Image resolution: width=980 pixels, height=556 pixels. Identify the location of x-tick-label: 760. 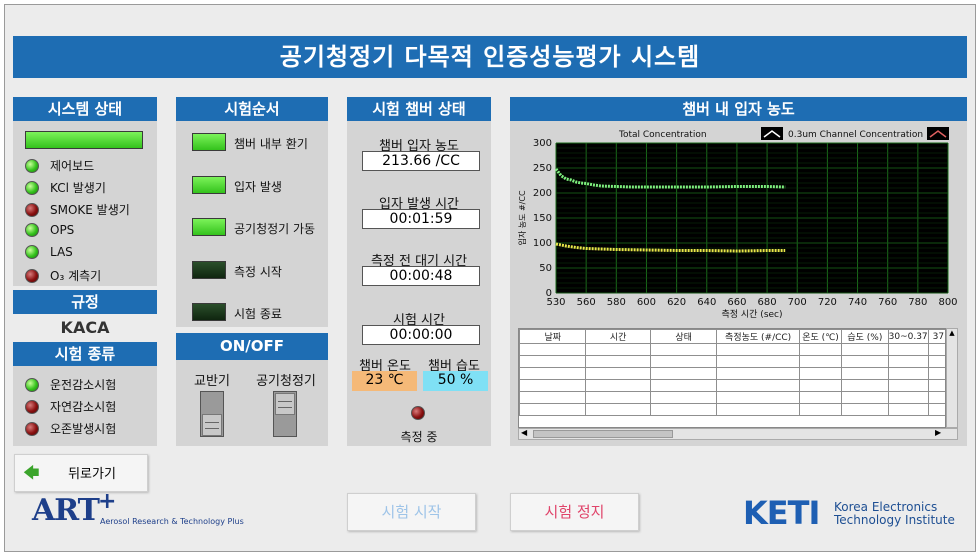
(887, 302).